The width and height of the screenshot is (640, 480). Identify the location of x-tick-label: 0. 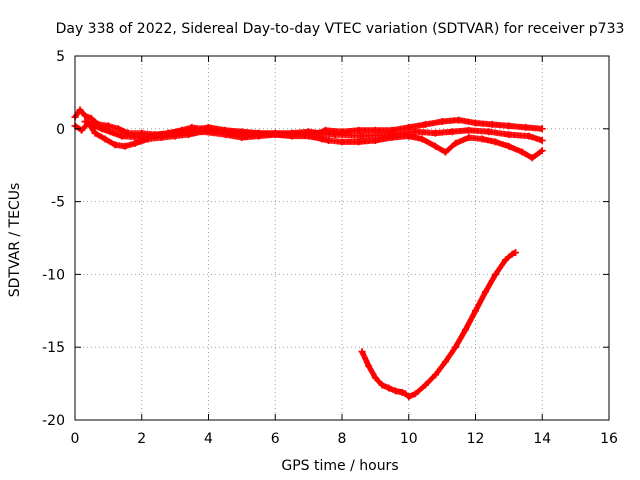
(75, 439).